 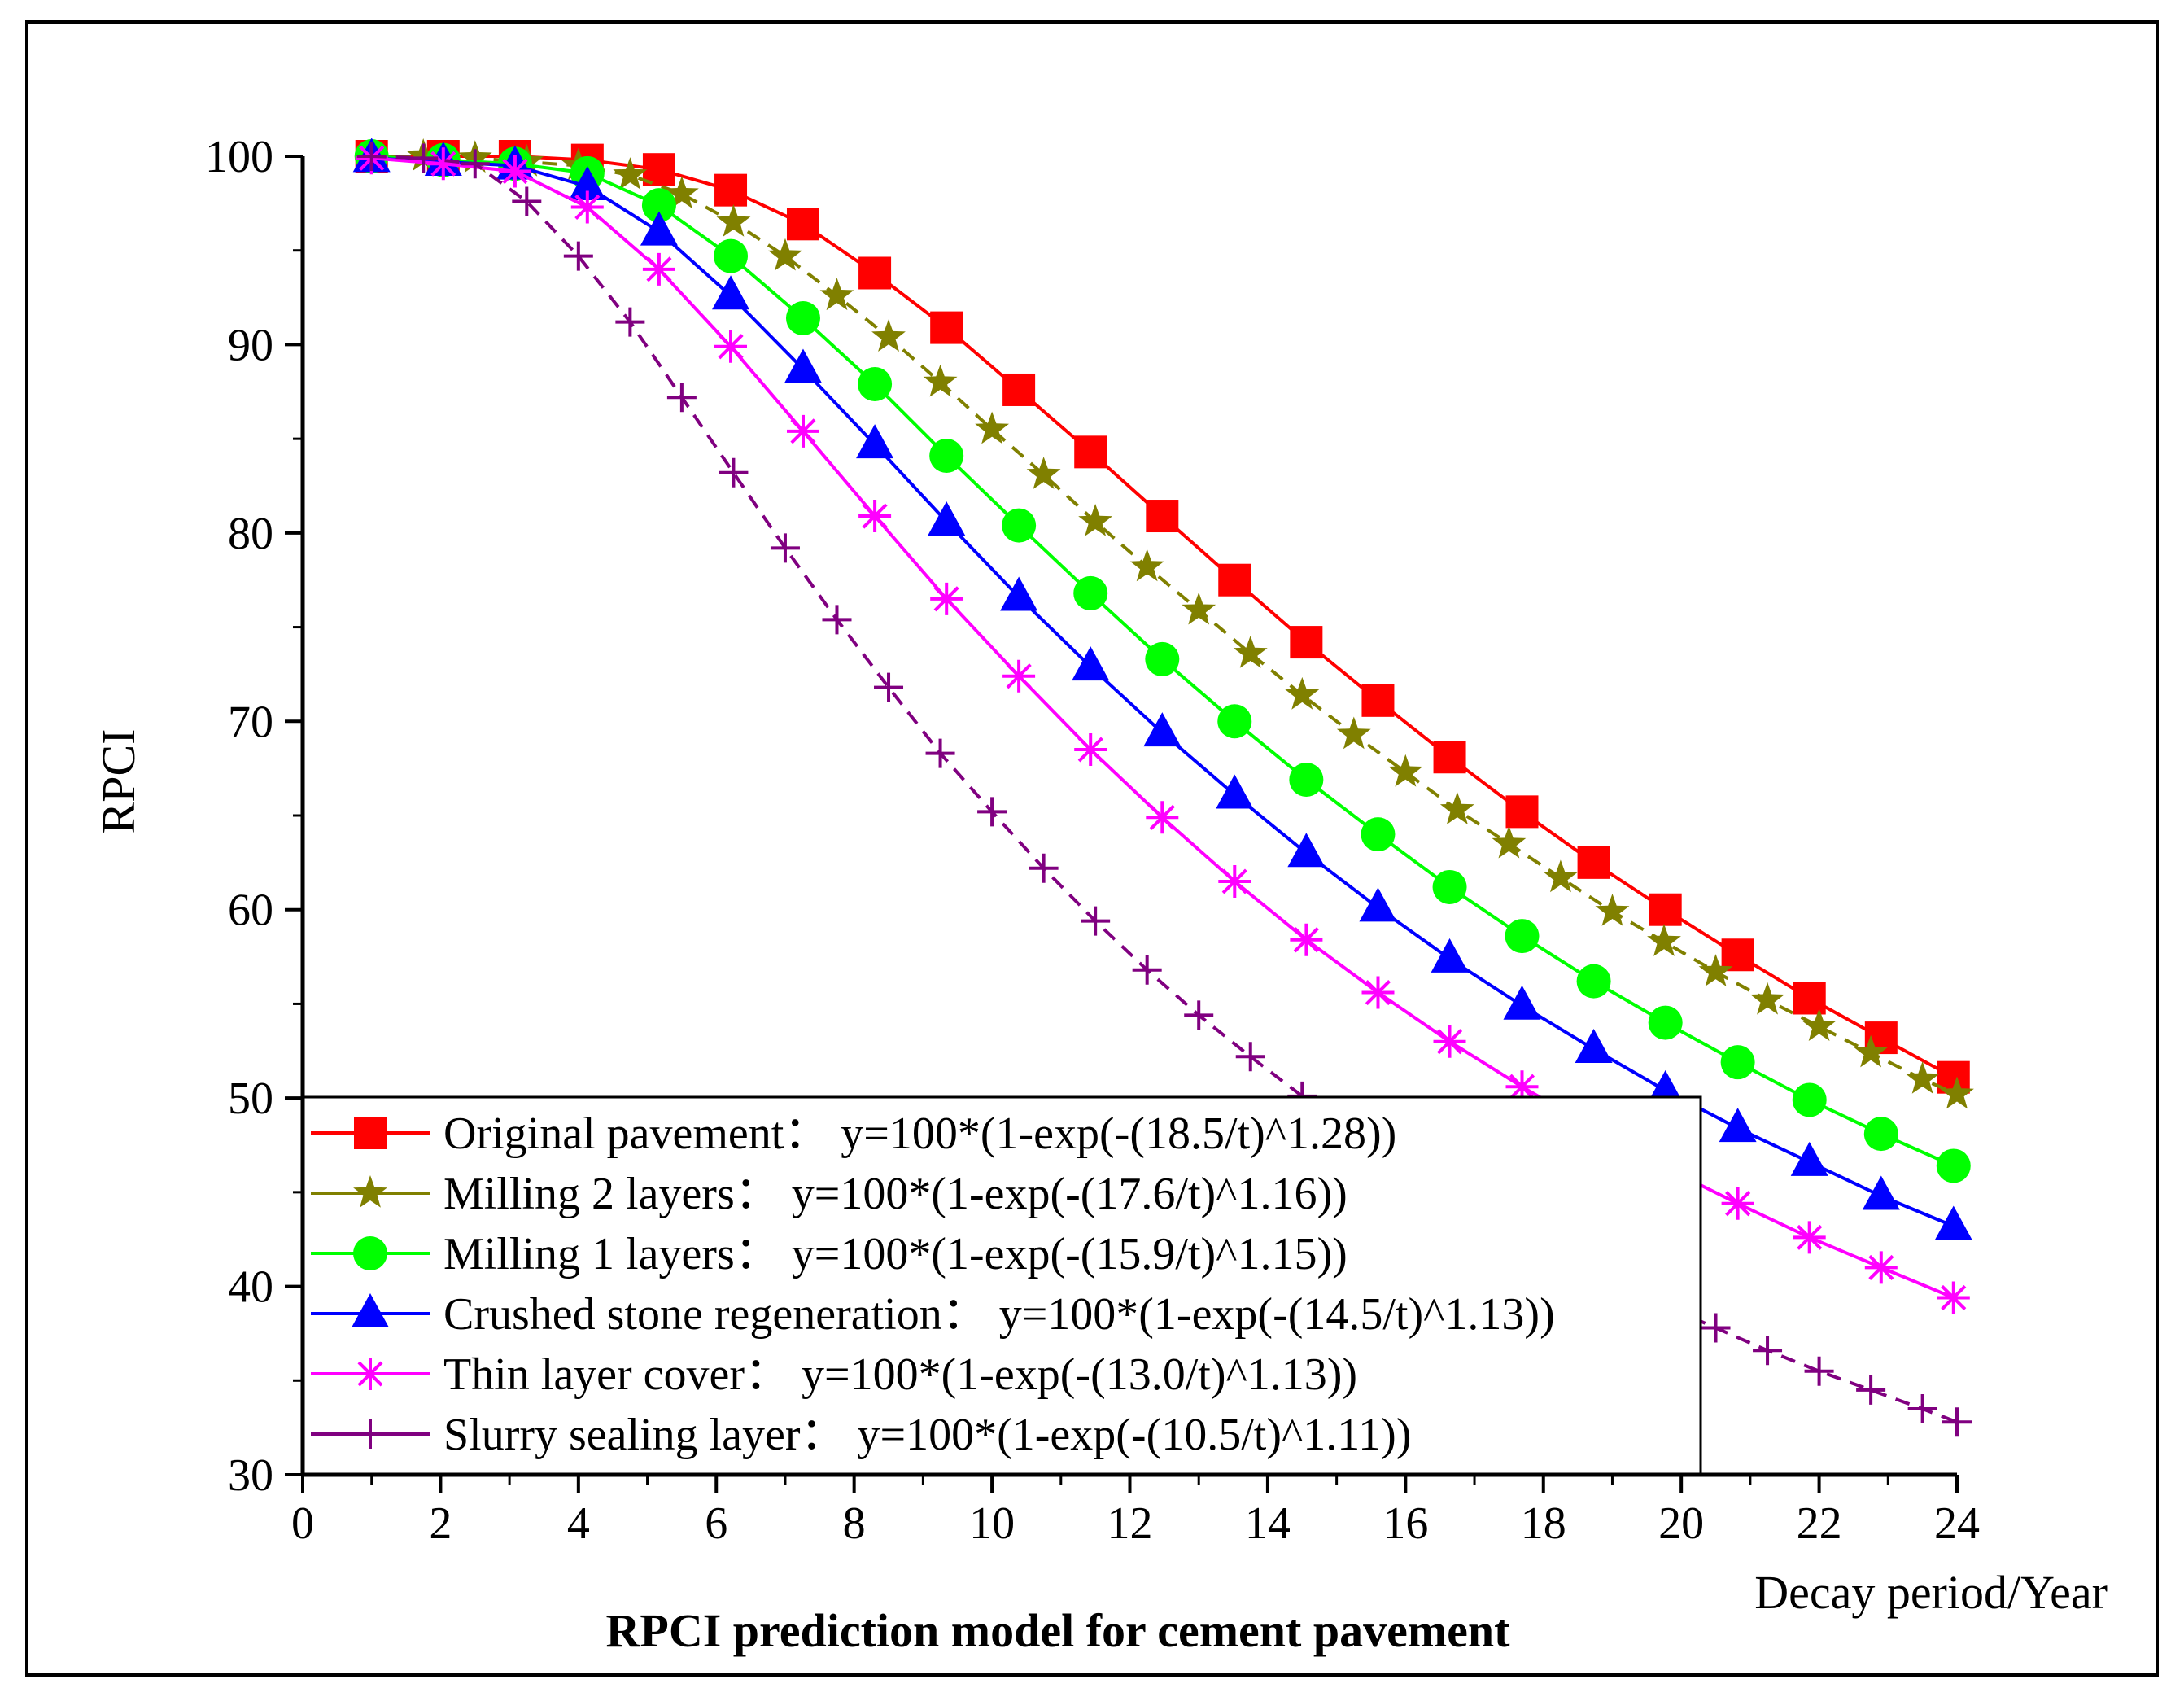 What do you see at coordinates (1820, 1523) in the screenshot?
I see `x-tick-label: 22` at bounding box center [1820, 1523].